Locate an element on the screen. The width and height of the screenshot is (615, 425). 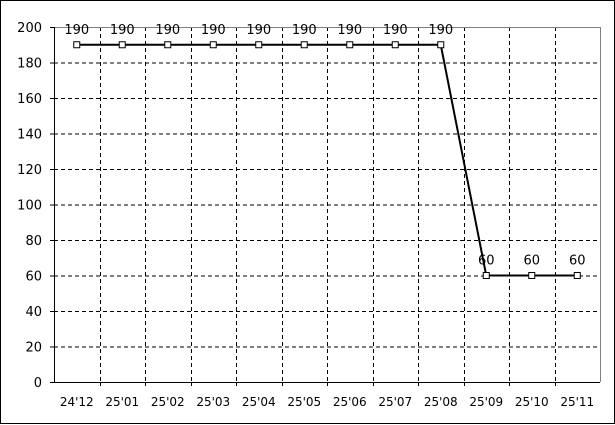
x-tick-label: 25'10 is located at coordinates (532, 402).